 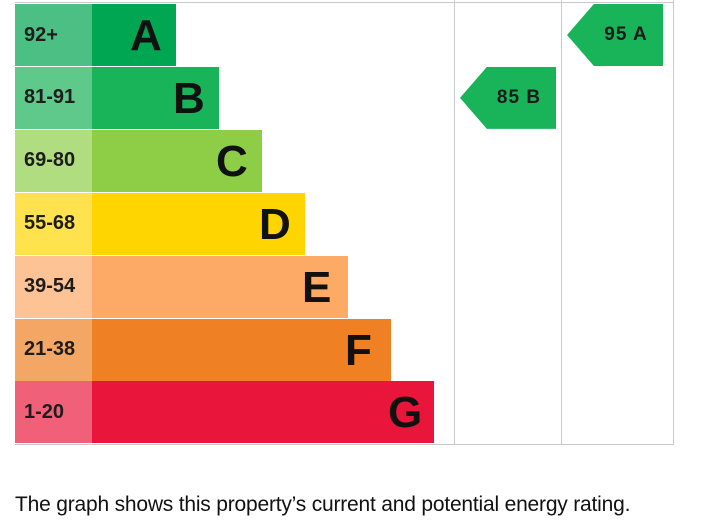 I want to click on potential-rating-label: 95 A, so click(x=626, y=34).